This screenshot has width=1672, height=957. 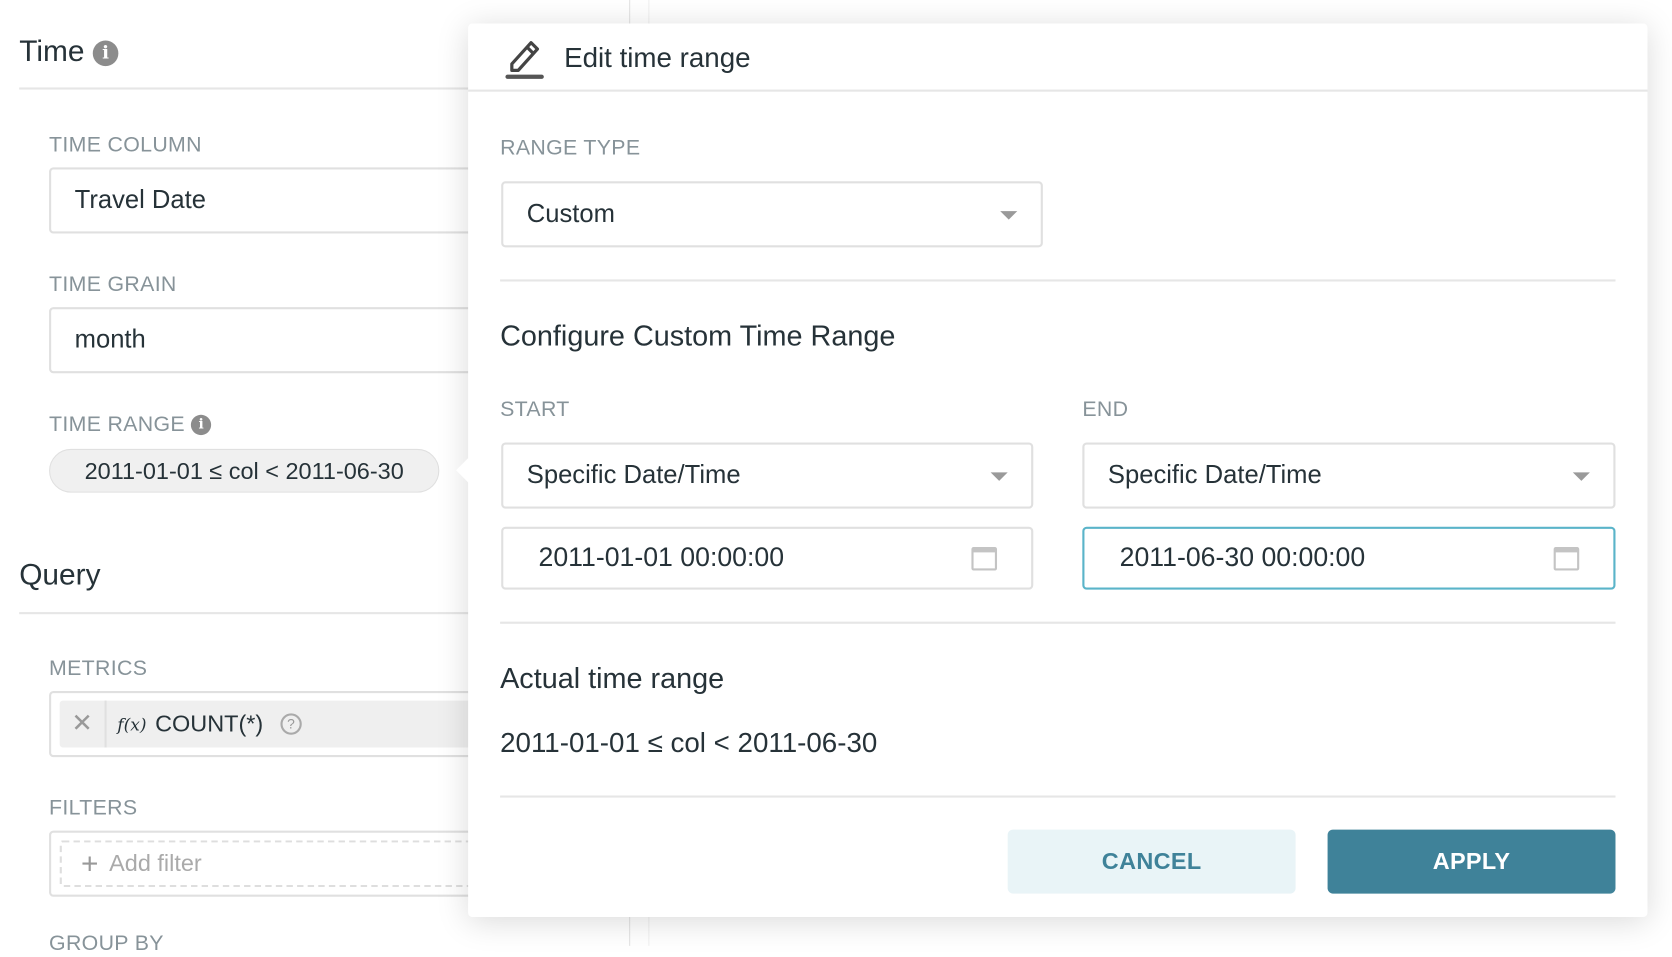 What do you see at coordinates (570, 214) in the screenshot?
I see `range-type-value: Custom` at bounding box center [570, 214].